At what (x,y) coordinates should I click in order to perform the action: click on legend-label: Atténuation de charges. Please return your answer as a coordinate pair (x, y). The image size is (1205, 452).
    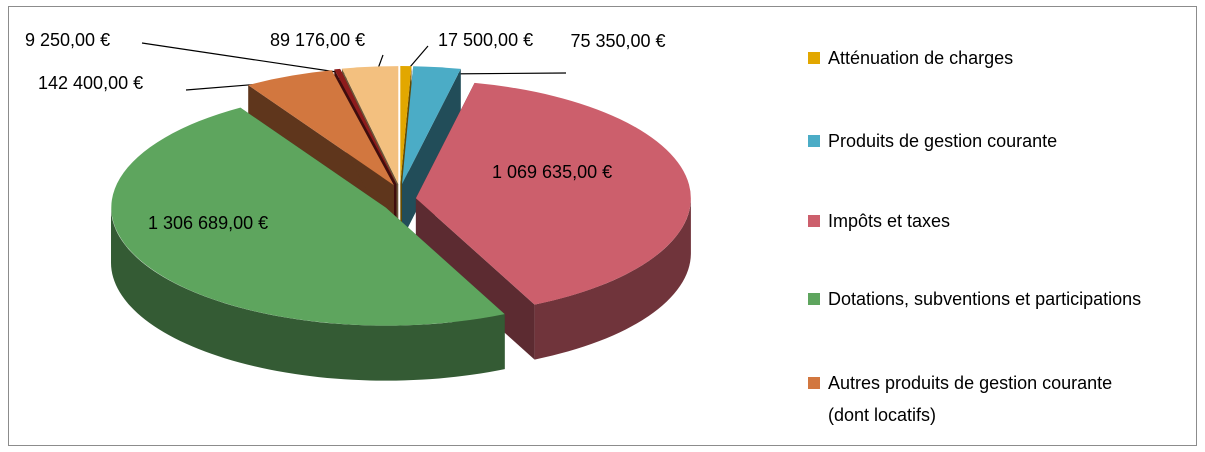
    Looking at the image, I should click on (921, 58).